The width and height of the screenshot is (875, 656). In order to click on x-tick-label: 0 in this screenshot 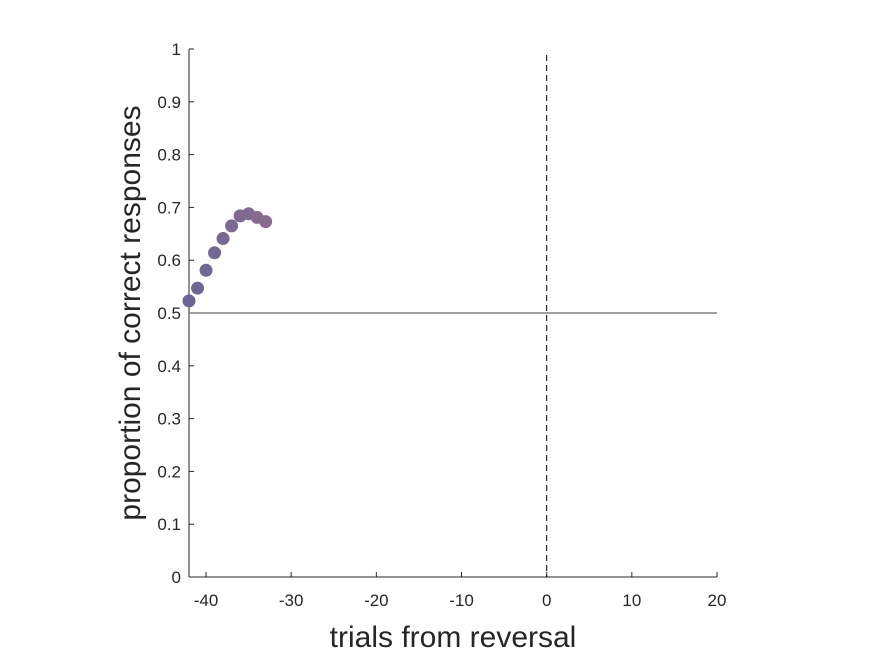, I will do `click(546, 600)`.